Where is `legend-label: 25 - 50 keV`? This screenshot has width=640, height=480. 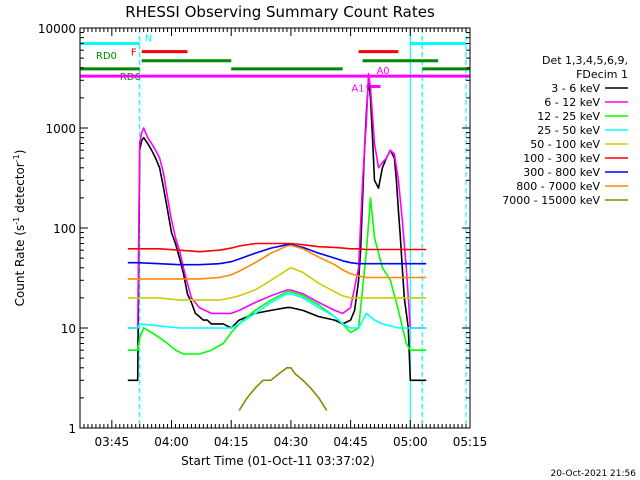 legend-label: 25 - 50 keV is located at coordinates (568, 130).